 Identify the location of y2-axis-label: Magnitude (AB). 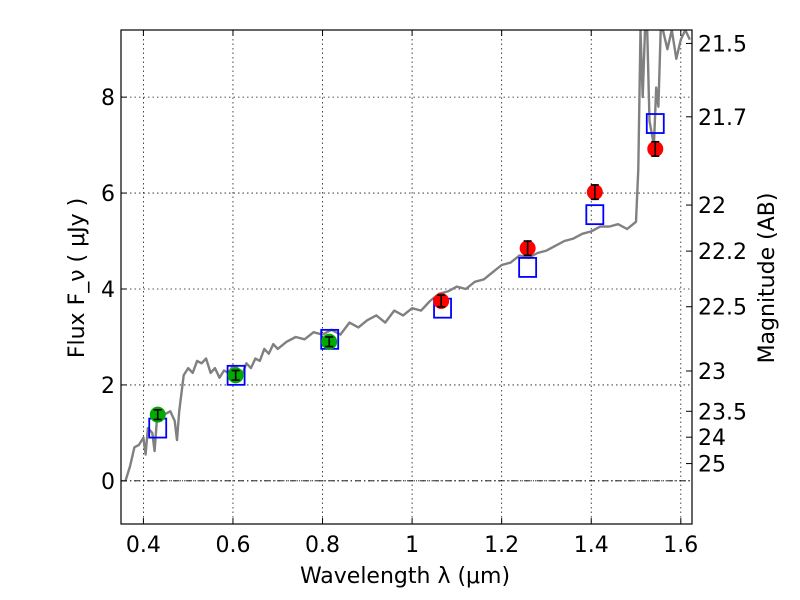
(767, 278).